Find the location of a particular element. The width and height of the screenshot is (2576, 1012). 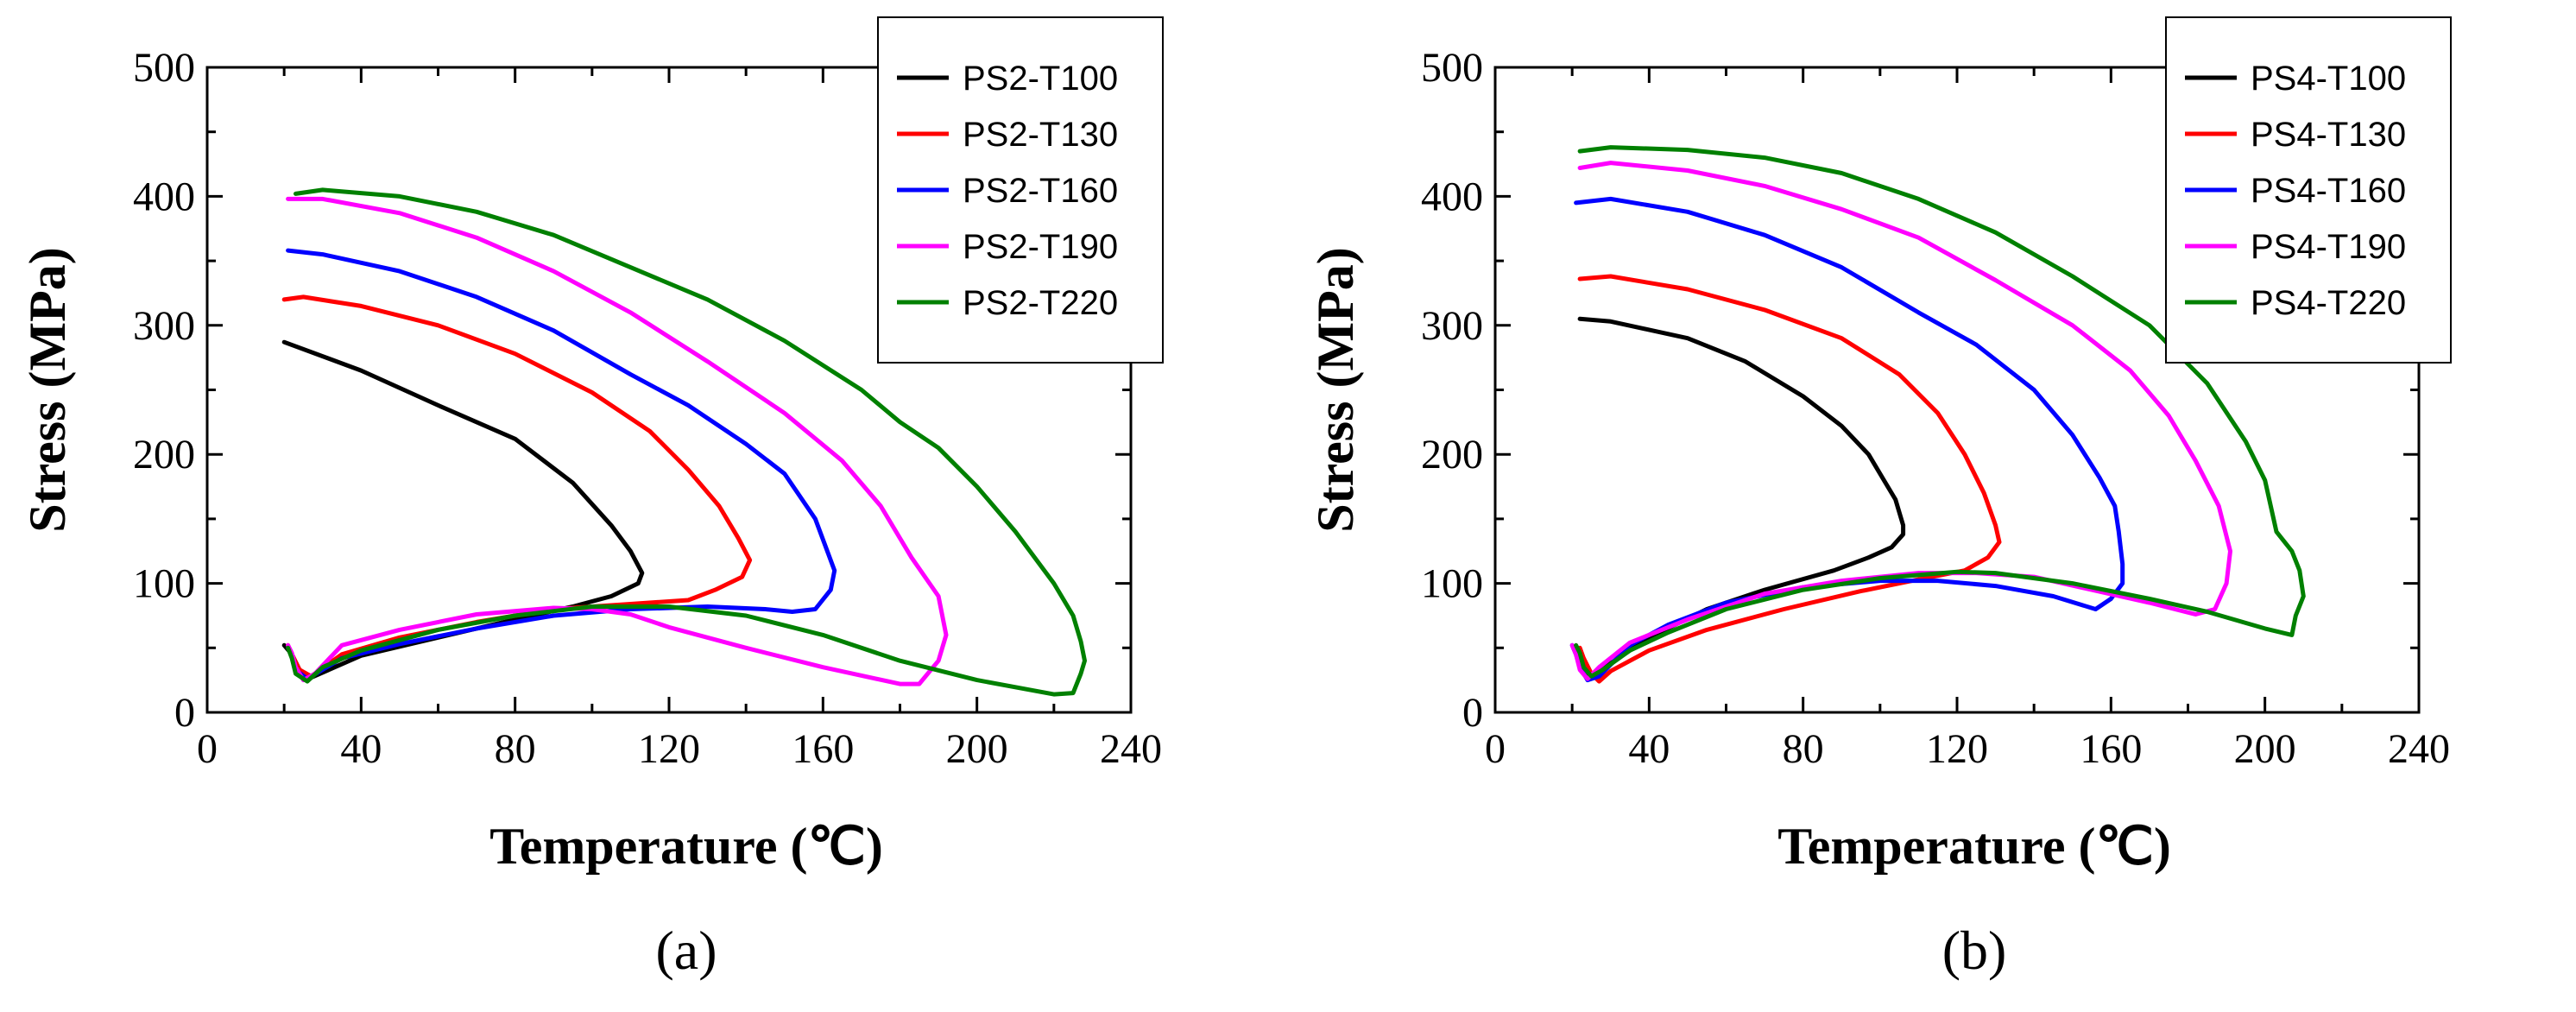

legend-label: PS2-T160 is located at coordinates (1040, 191).